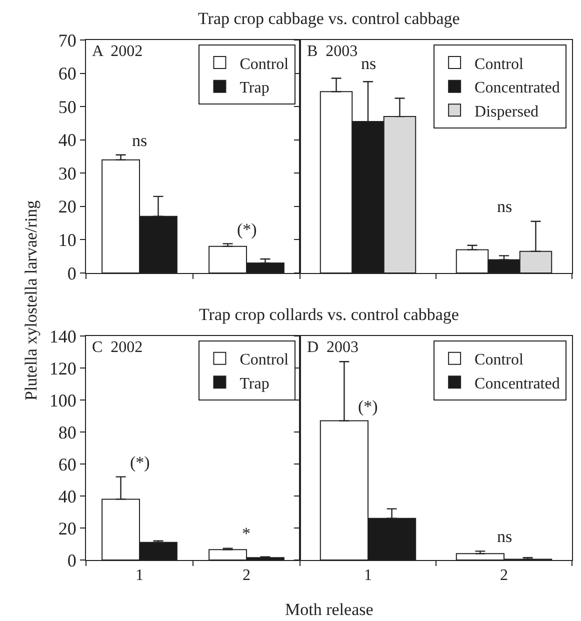 This screenshot has width=581, height=621. Describe the element at coordinates (62, 400) in the screenshot. I see `y-tick-label: 100` at that location.